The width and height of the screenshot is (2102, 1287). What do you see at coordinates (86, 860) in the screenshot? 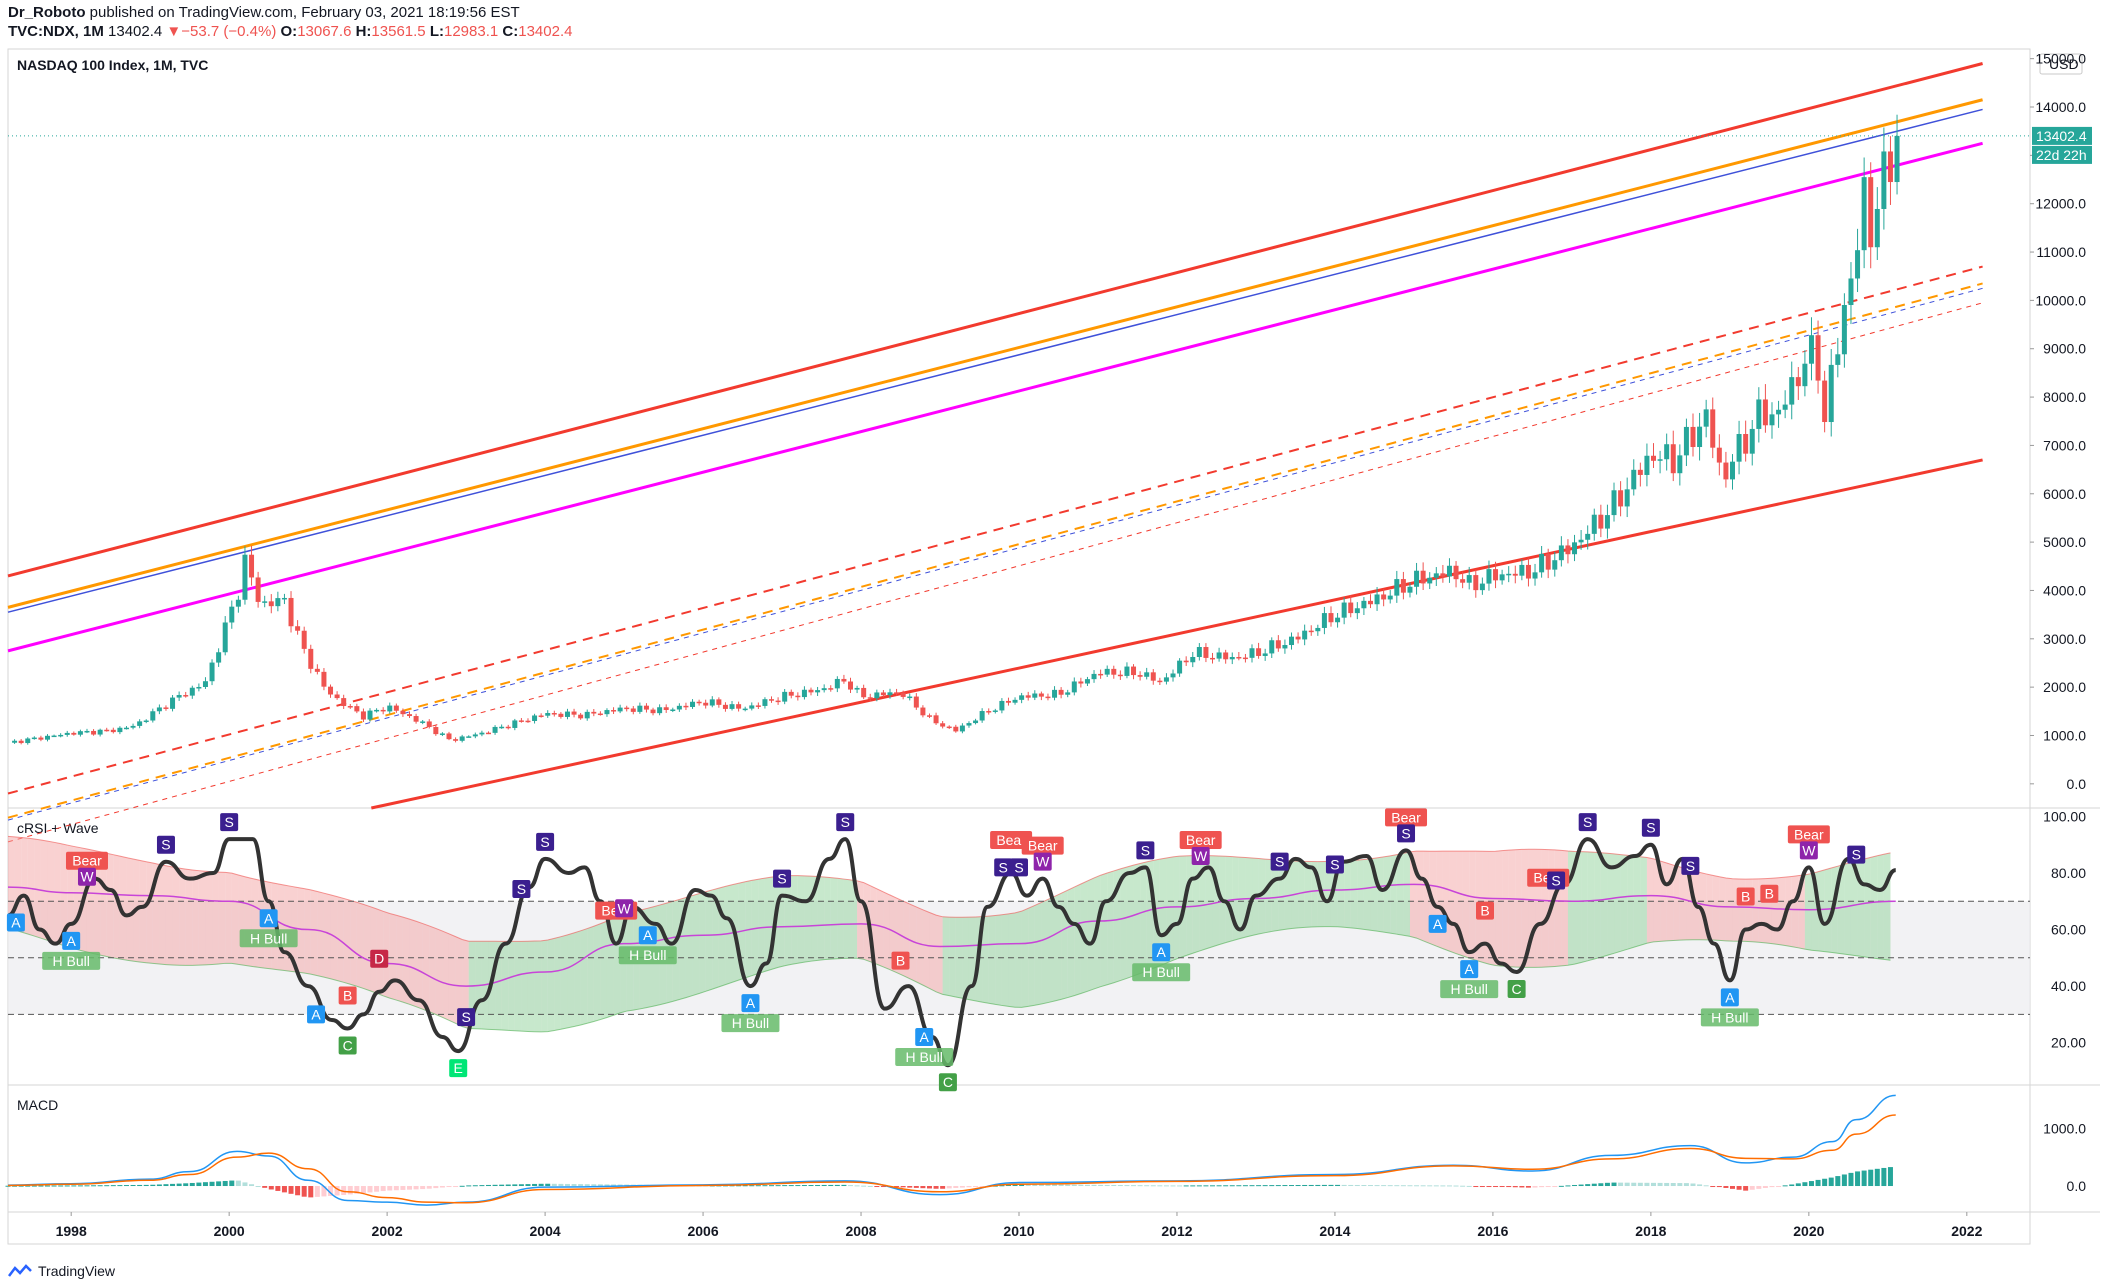
I see `crsi-marker: Bear` at bounding box center [86, 860].